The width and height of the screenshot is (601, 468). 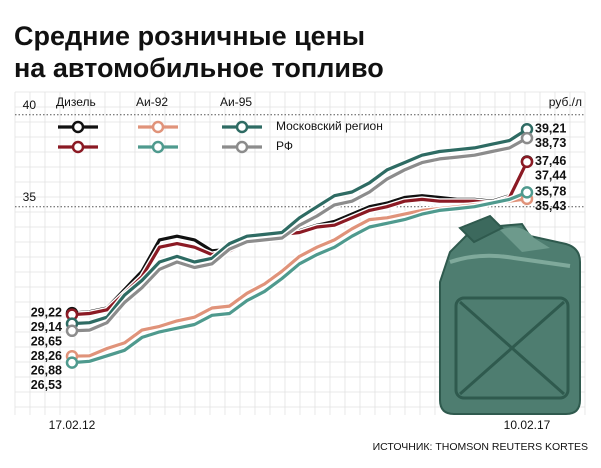 What do you see at coordinates (46, 312) in the screenshot?
I see `value-label: 29,22` at bounding box center [46, 312].